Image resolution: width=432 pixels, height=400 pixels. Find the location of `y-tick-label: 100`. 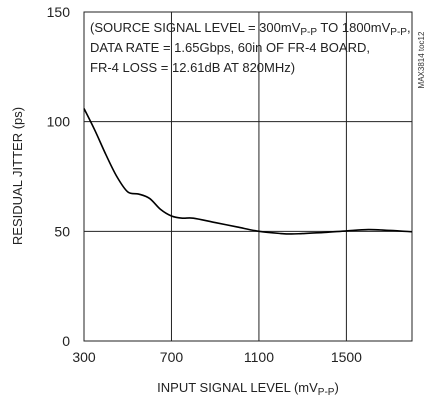

y-tick-label: 100 is located at coordinates (59, 122).